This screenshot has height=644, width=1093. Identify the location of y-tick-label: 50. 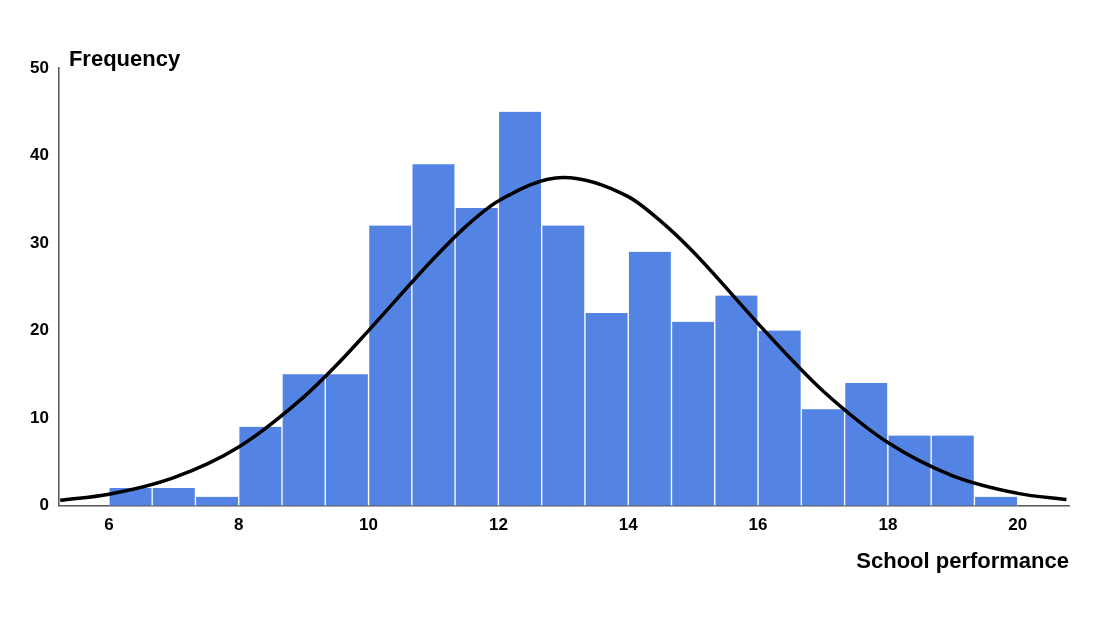
(39, 67).